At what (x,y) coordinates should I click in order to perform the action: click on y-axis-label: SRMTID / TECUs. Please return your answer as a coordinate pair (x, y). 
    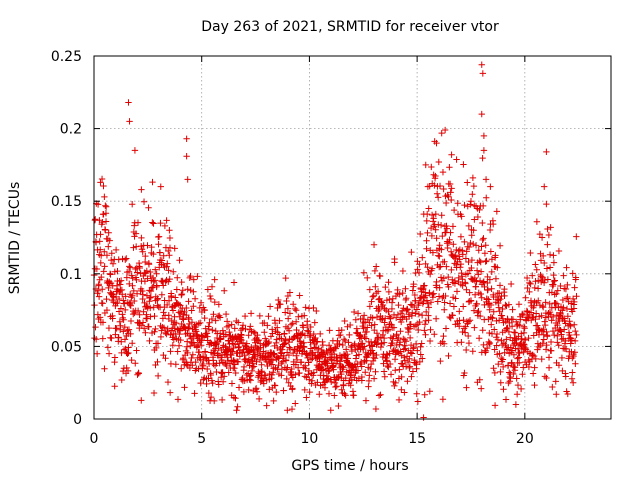
    Looking at the image, I should click on (15, 238).